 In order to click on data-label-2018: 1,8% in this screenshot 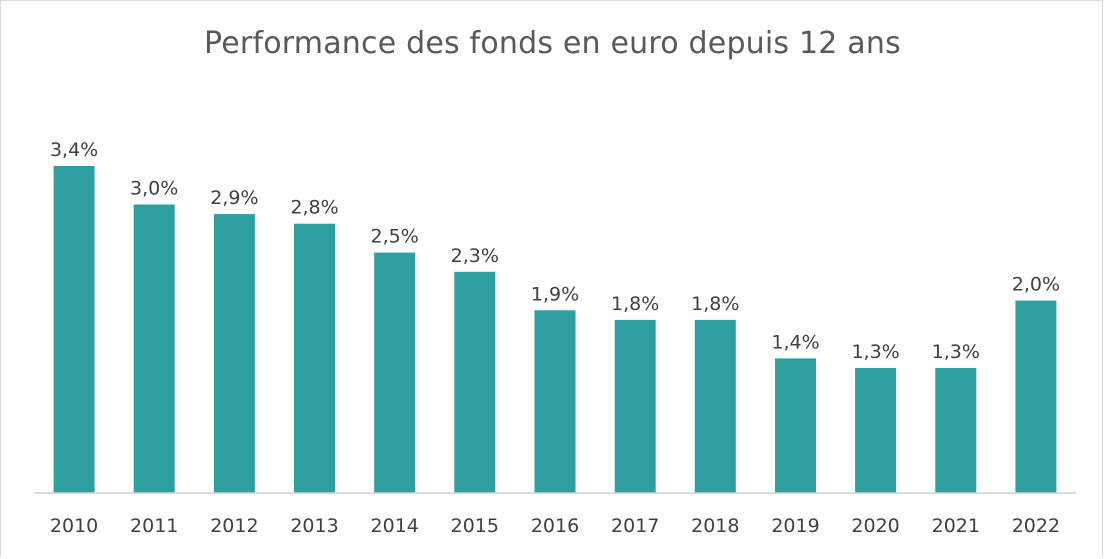, I will do `click(715, 304)`.